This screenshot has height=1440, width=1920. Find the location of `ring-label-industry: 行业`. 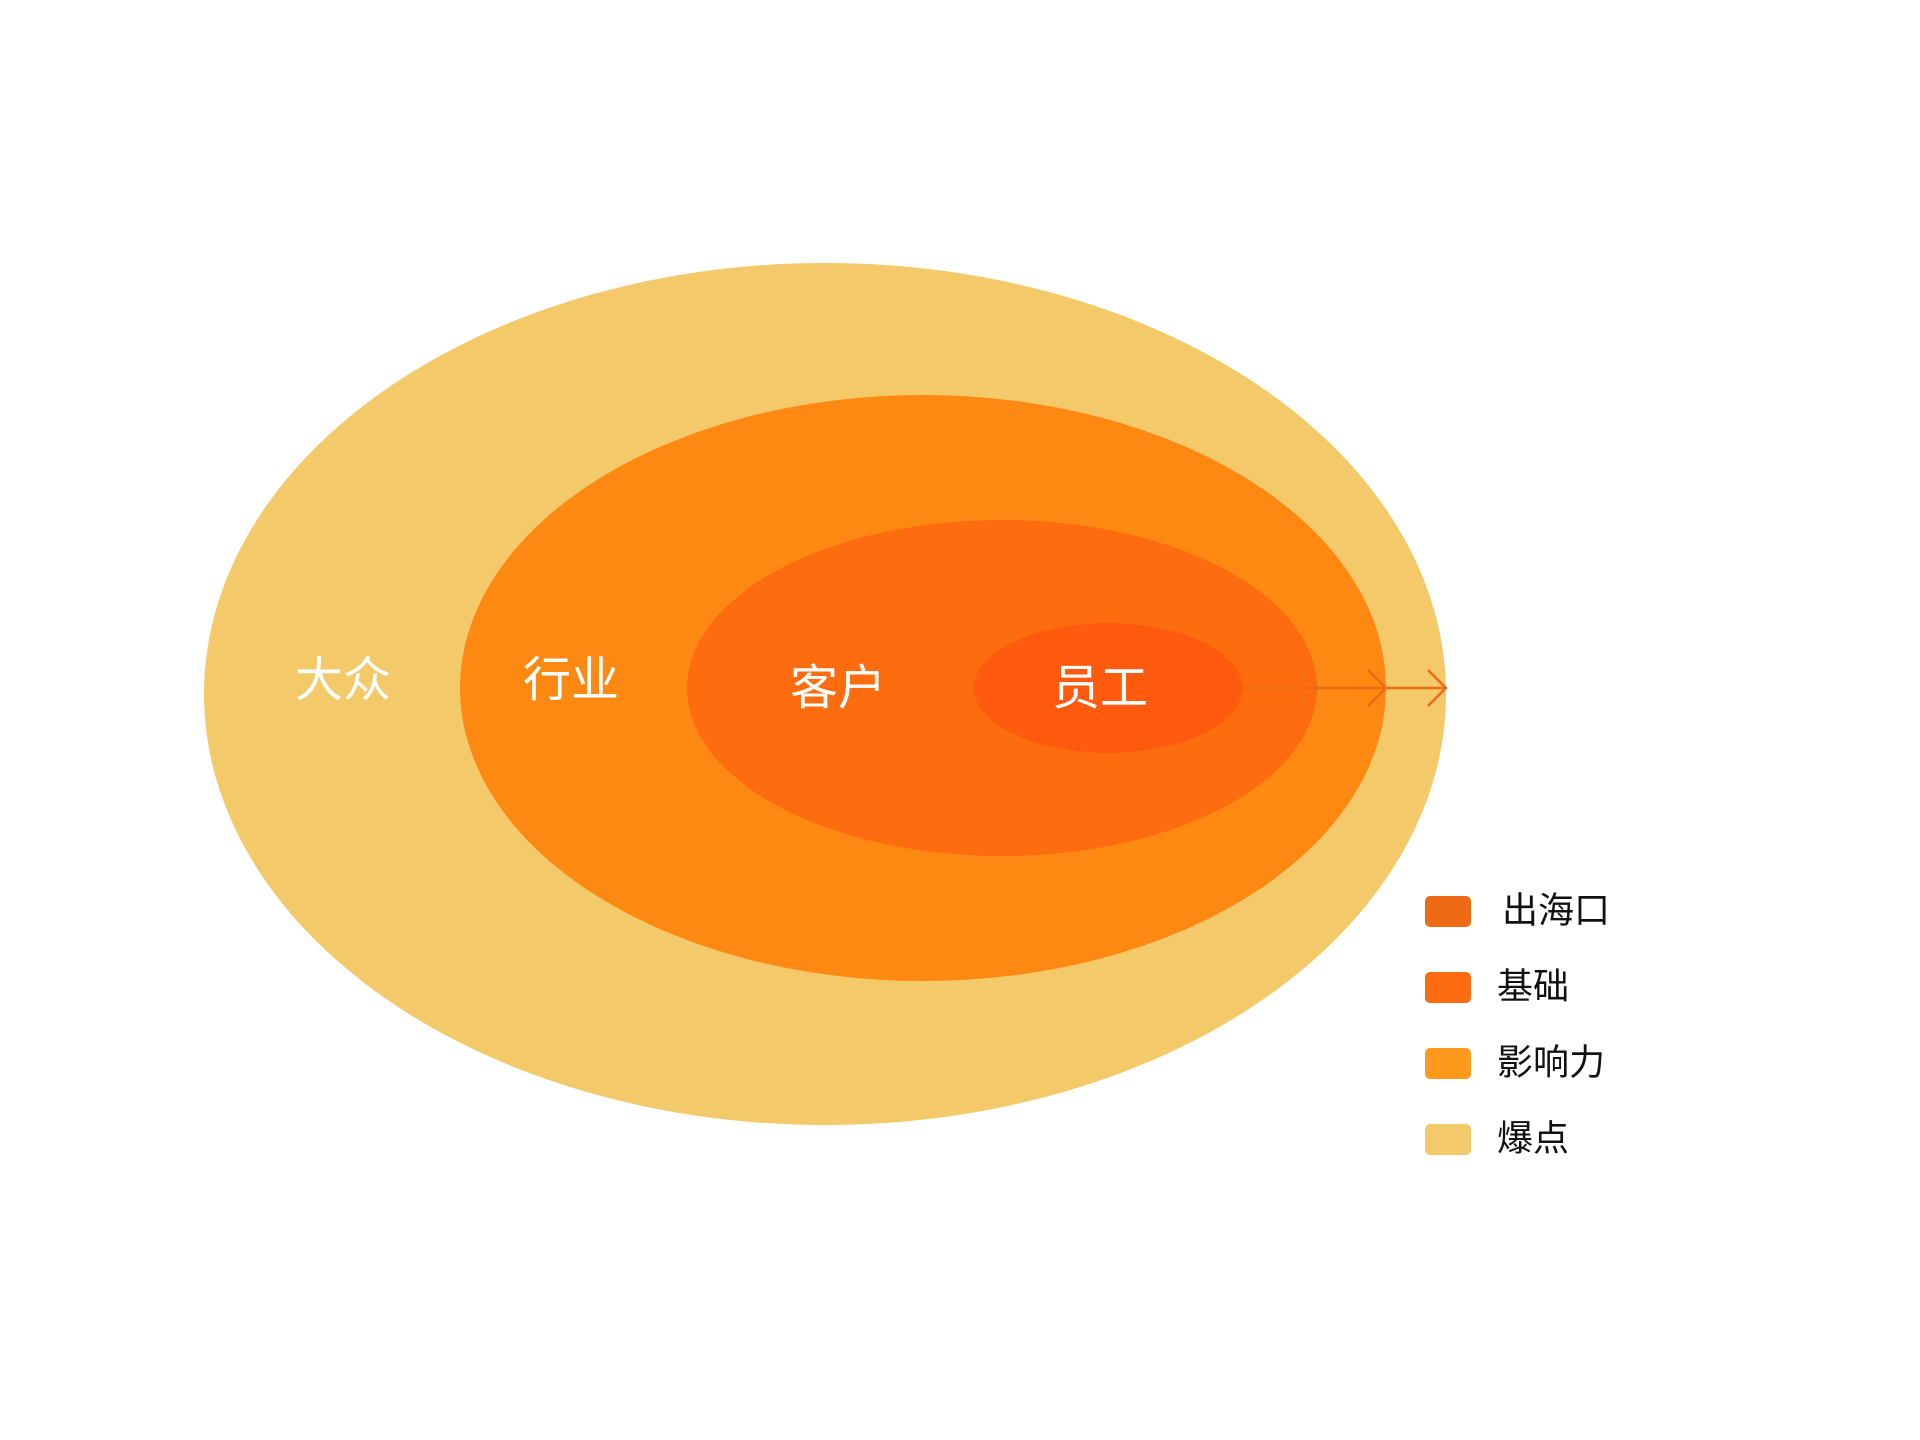

ring-label-industry: 行业 is located at coordinates (571, 680).